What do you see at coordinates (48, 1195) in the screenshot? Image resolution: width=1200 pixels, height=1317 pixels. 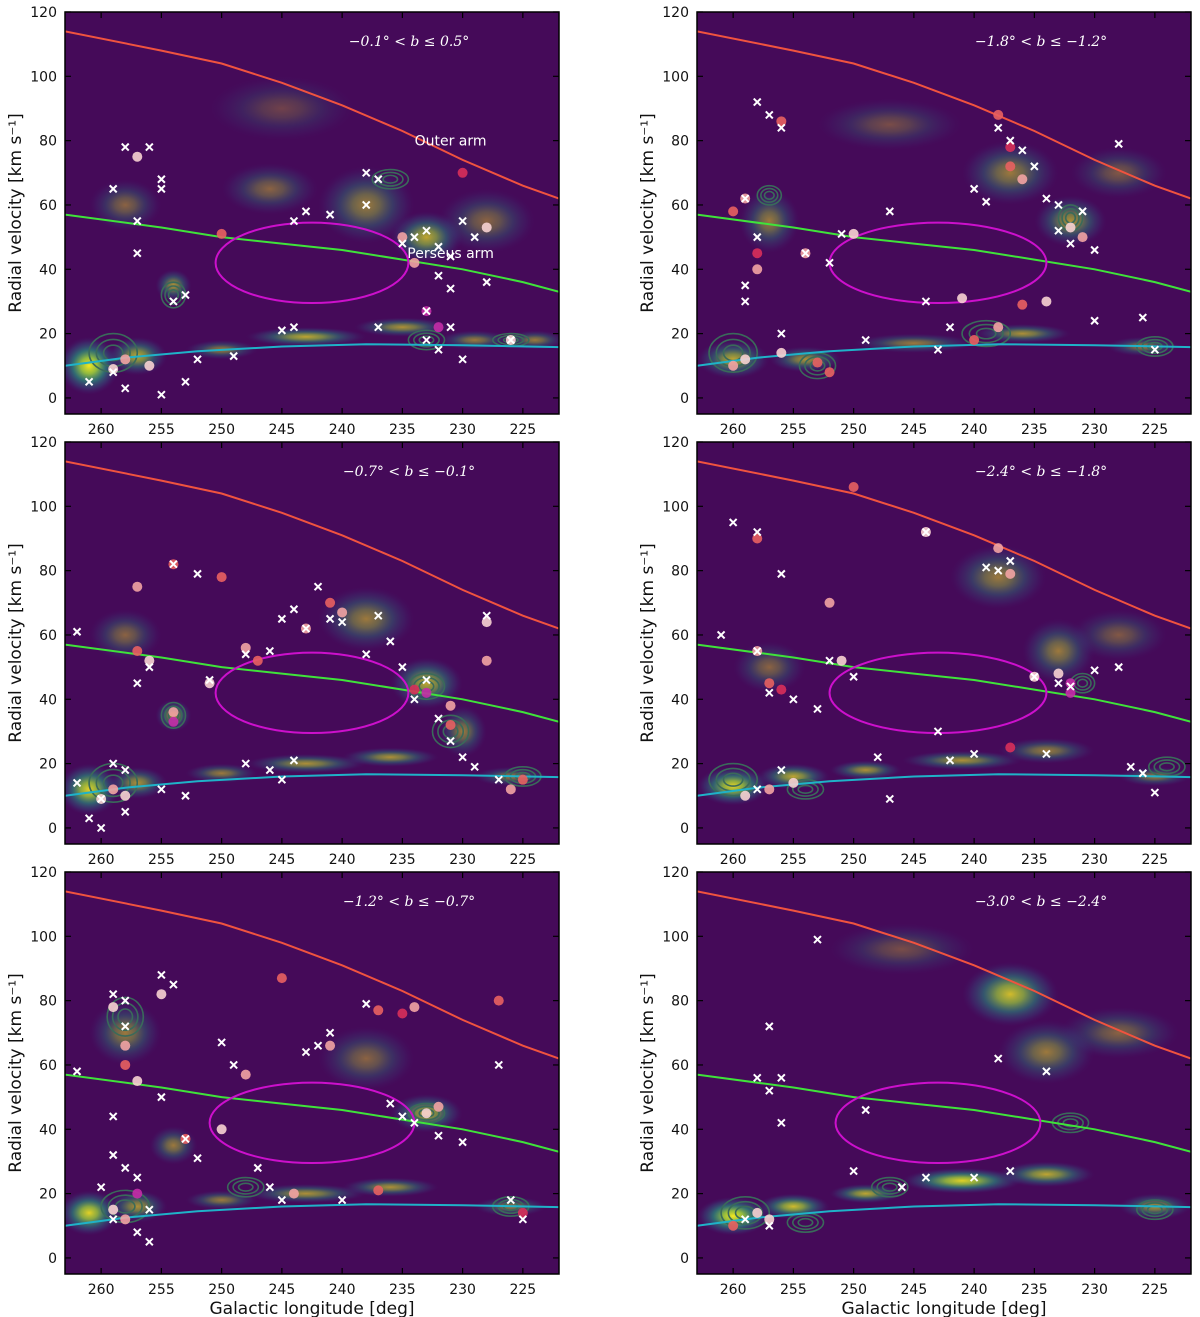 I see `y-tick-label: 20` at bounding box center [48, 1195].